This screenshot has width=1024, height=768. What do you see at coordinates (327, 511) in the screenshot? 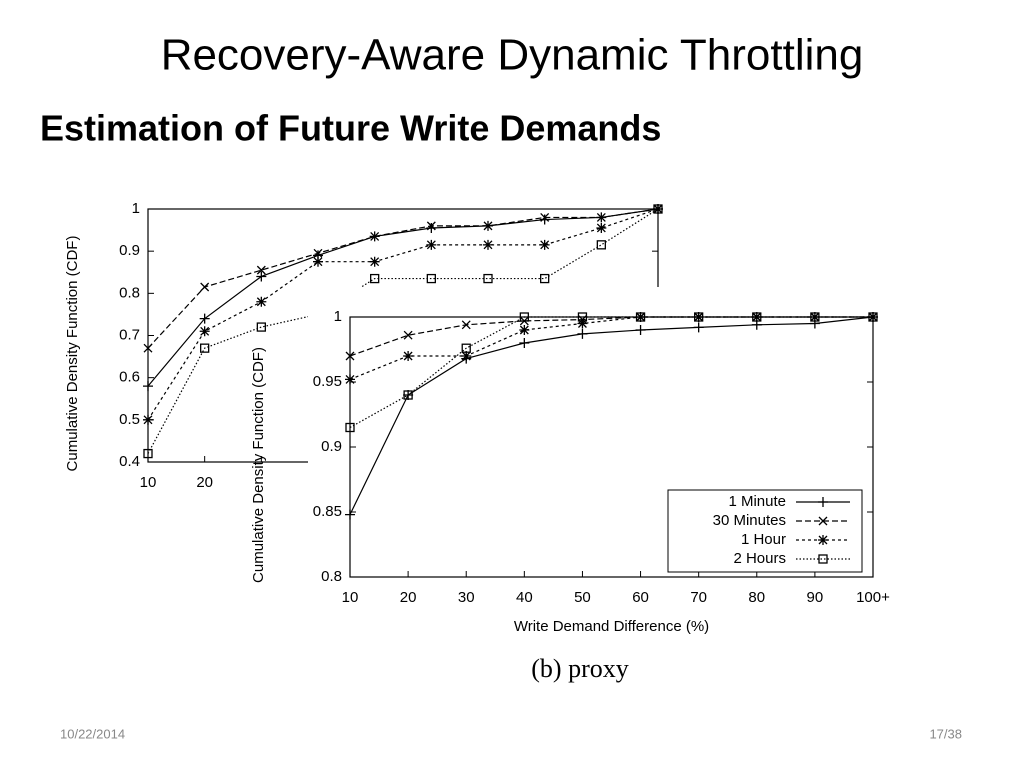
I see `y-tick-label: 0.85` at bounding box center [327, 511].